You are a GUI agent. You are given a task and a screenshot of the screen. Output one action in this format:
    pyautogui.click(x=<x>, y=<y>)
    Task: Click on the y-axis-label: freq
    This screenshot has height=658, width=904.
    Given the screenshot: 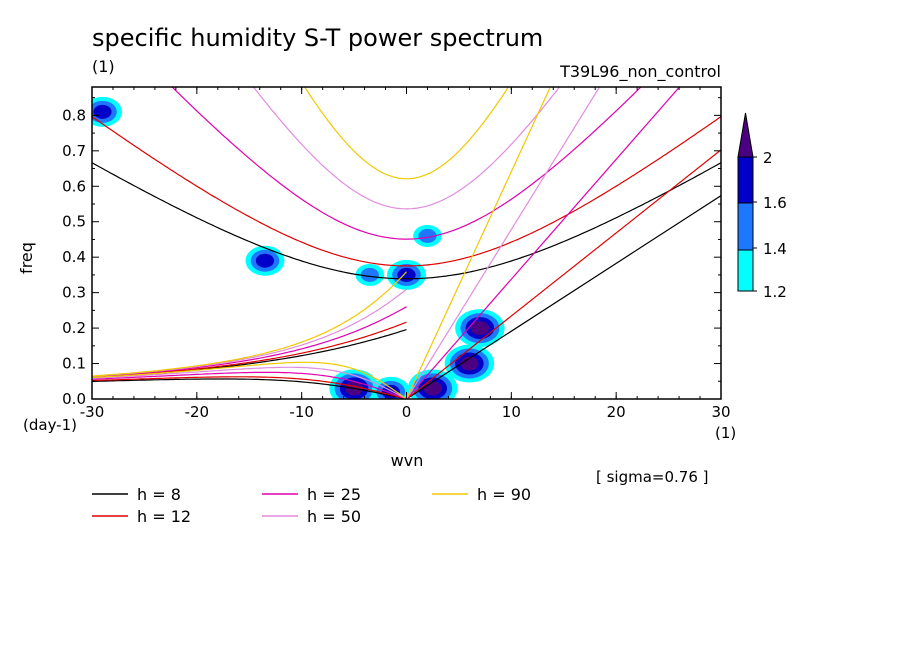 What is the action you would take?
    pyautogui.click(x=26, y=258)
    